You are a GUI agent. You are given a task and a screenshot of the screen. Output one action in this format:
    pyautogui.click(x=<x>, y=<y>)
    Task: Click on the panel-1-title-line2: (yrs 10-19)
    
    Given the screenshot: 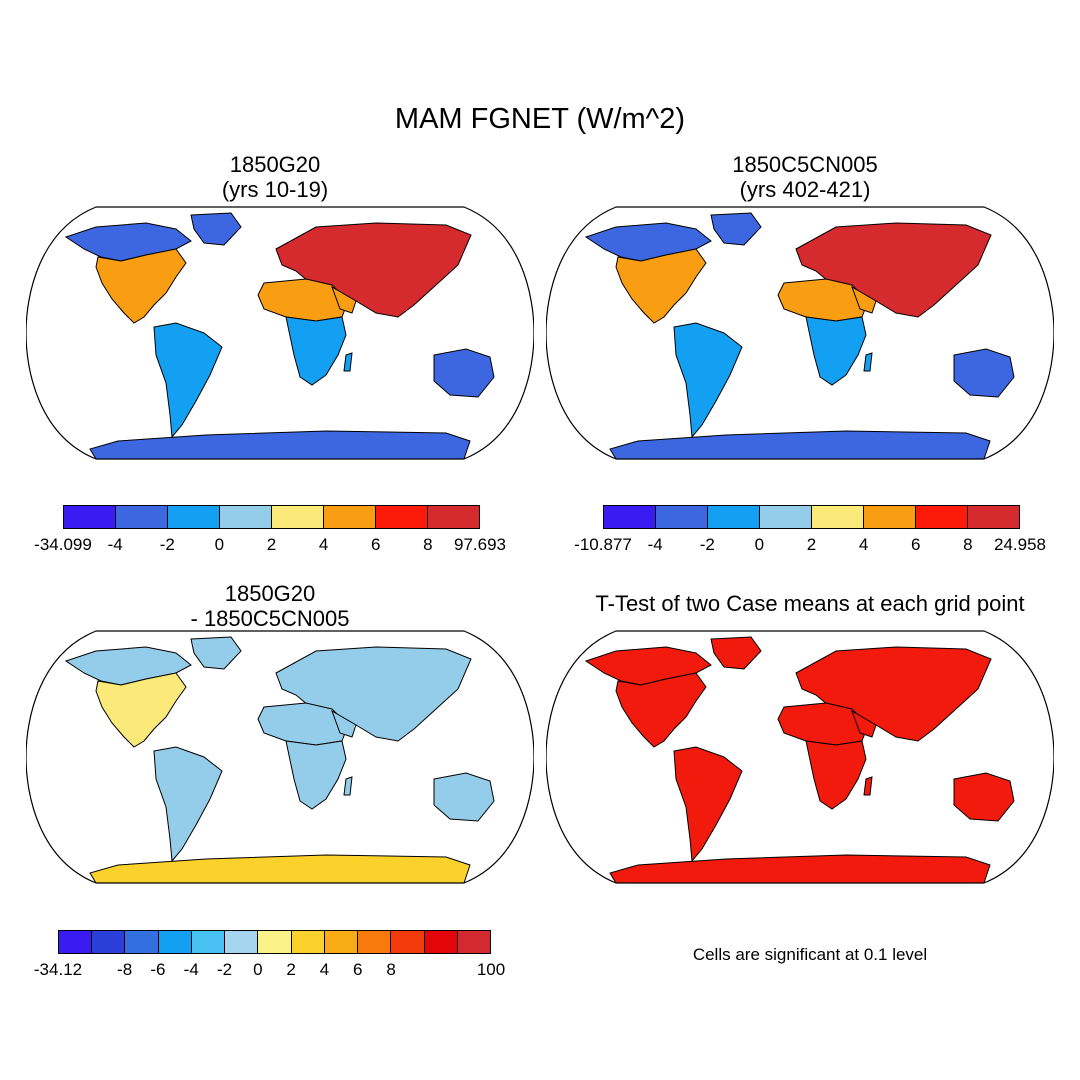 What is the action you would take?
    pyautogui.click(x=275, y=189)
    